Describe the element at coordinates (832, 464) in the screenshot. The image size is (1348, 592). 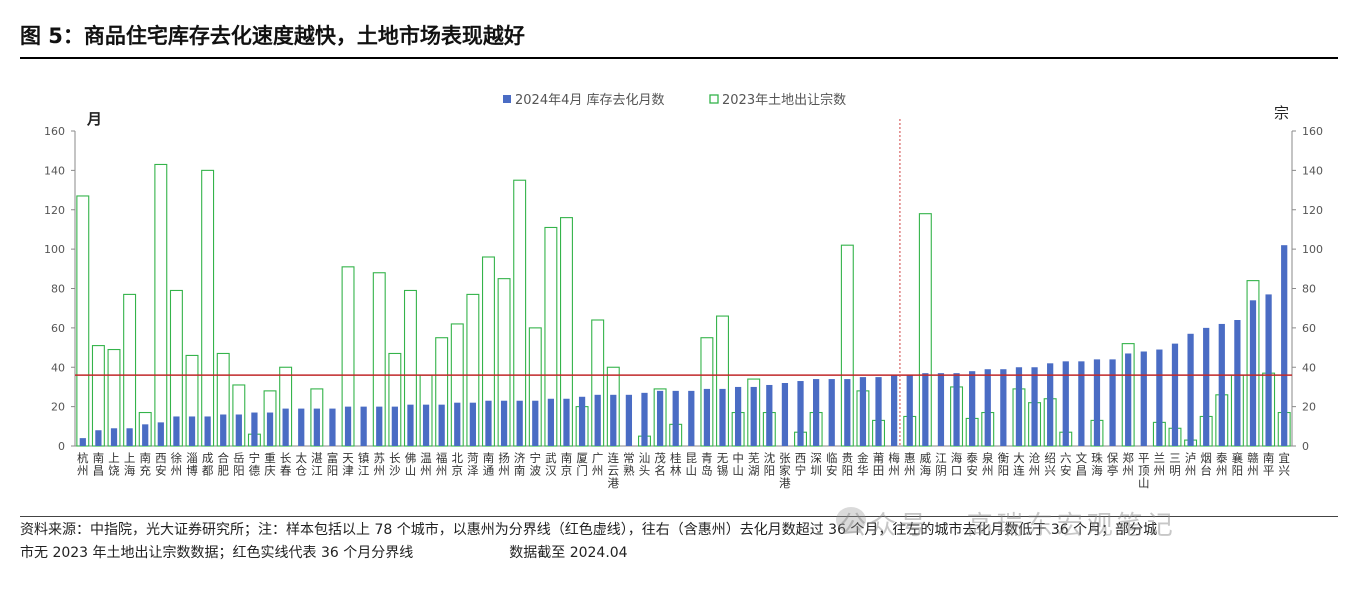
I see `x-tick-label: 临安` at that location.